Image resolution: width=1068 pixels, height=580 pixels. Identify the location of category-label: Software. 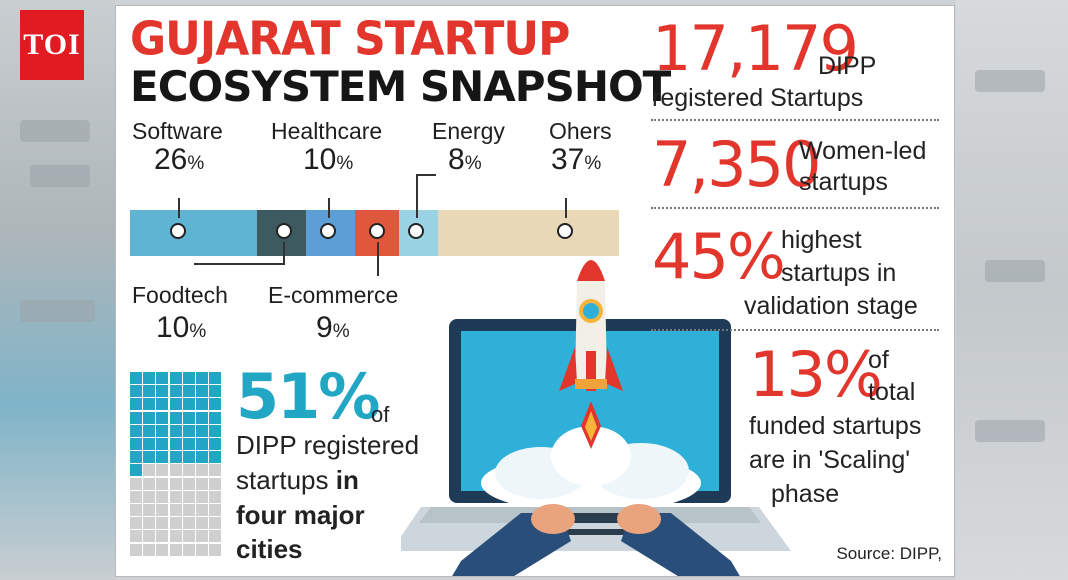
(177, 131).